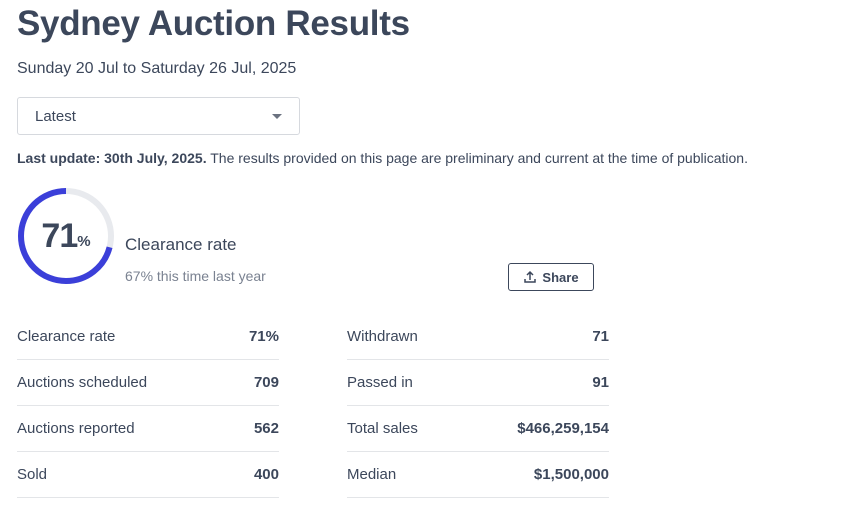  I want to click on clearance-rate-label: Clearance rate, so click(181, 244).